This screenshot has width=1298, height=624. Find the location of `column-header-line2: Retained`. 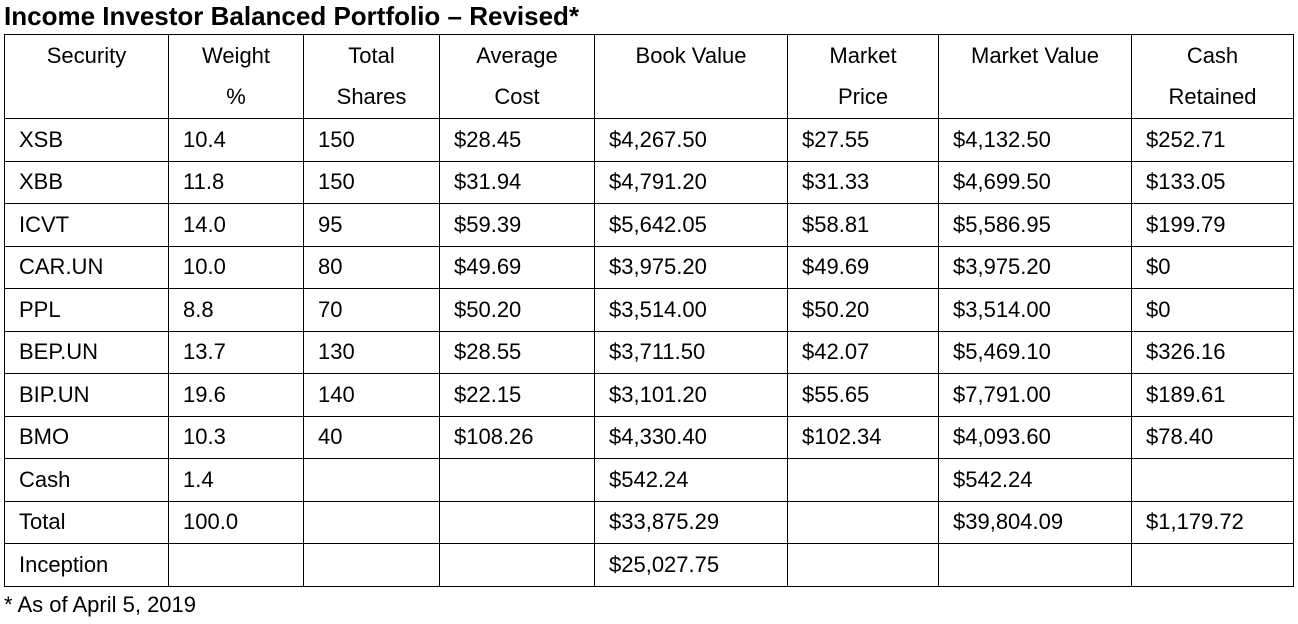

column-header-line2: Retained is located at coordinates (1212, 96).